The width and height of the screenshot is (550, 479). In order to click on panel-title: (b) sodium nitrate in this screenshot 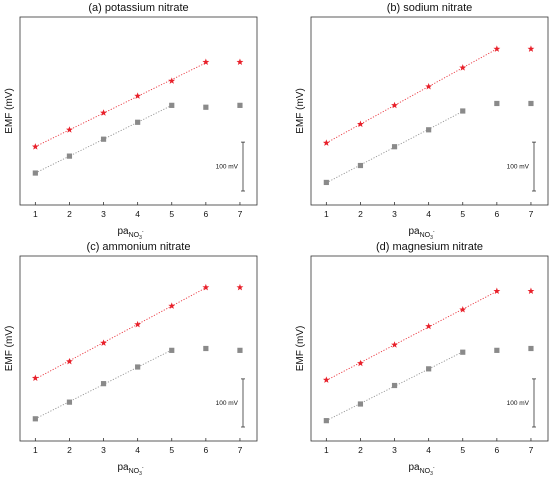, I will do `click(430, 8)`.